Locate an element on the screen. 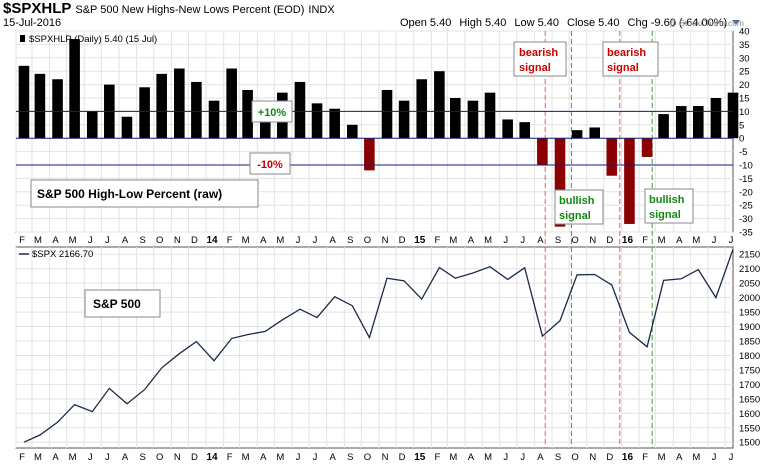  hl-x-tick: 14 is located at coordinates (212, 240).